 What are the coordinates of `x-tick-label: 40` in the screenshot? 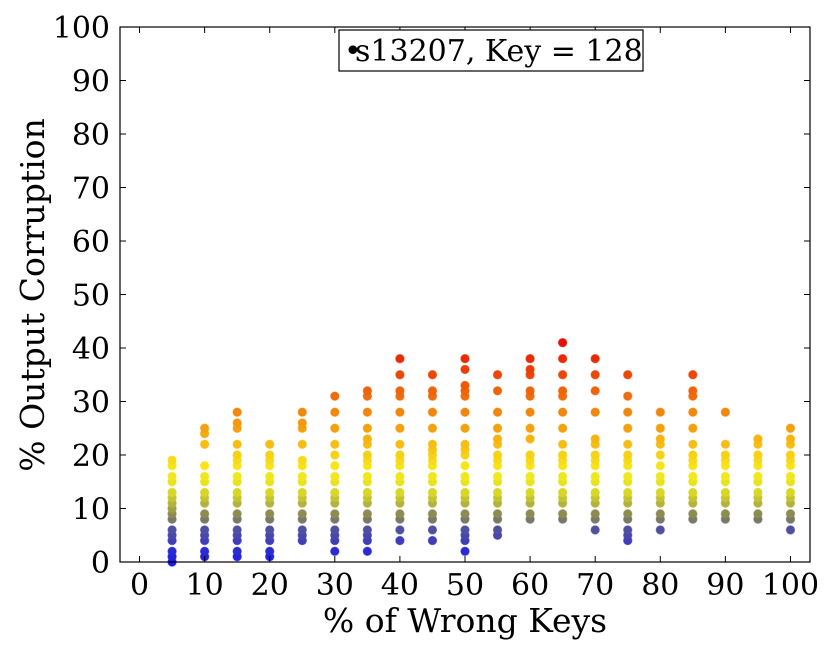 It's located at (400, 585).